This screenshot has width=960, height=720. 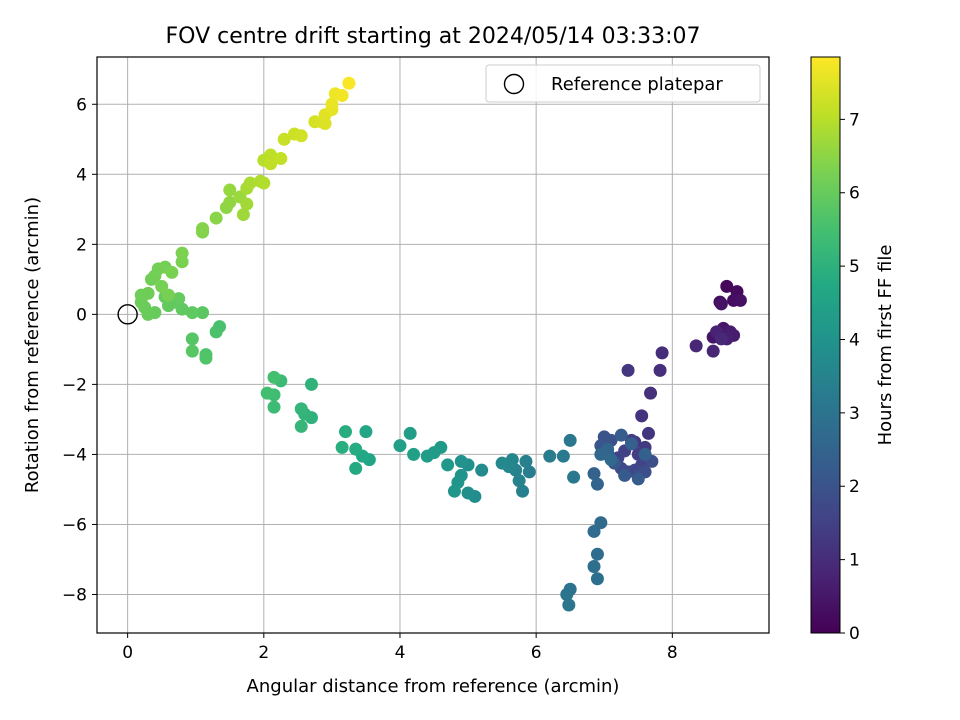 What do you see at coordinates (854, 267) in the screenshot?
I see `colorbar-tick-label: 5` at bounding box center [854, 267].